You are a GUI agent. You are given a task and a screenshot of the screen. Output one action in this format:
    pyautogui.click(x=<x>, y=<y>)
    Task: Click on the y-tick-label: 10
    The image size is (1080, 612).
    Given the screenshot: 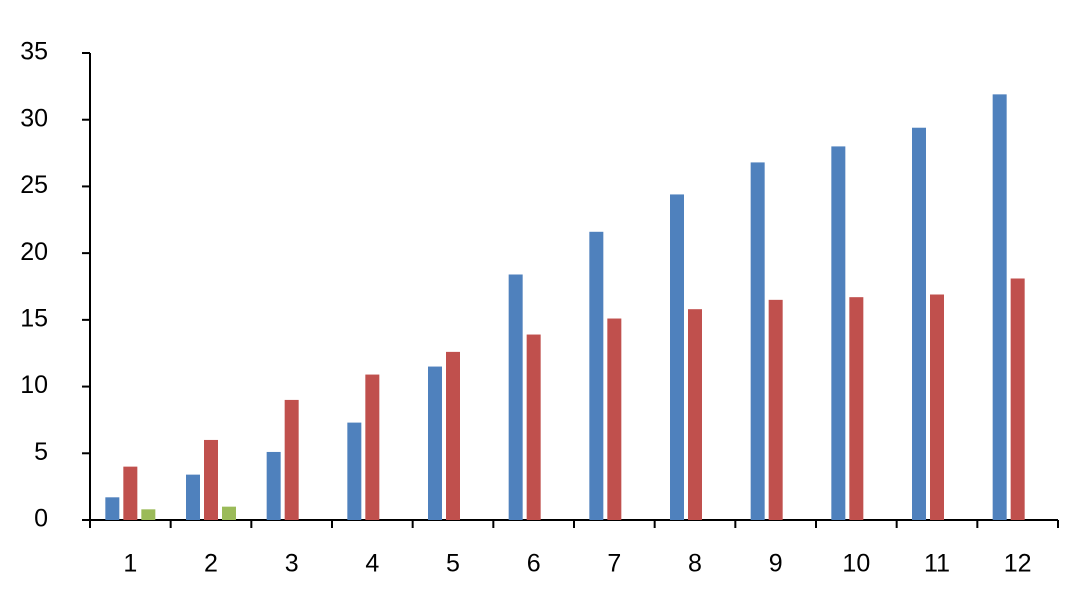 What is the action you would take?
    pyautogui.click(x=34, y=385)
    